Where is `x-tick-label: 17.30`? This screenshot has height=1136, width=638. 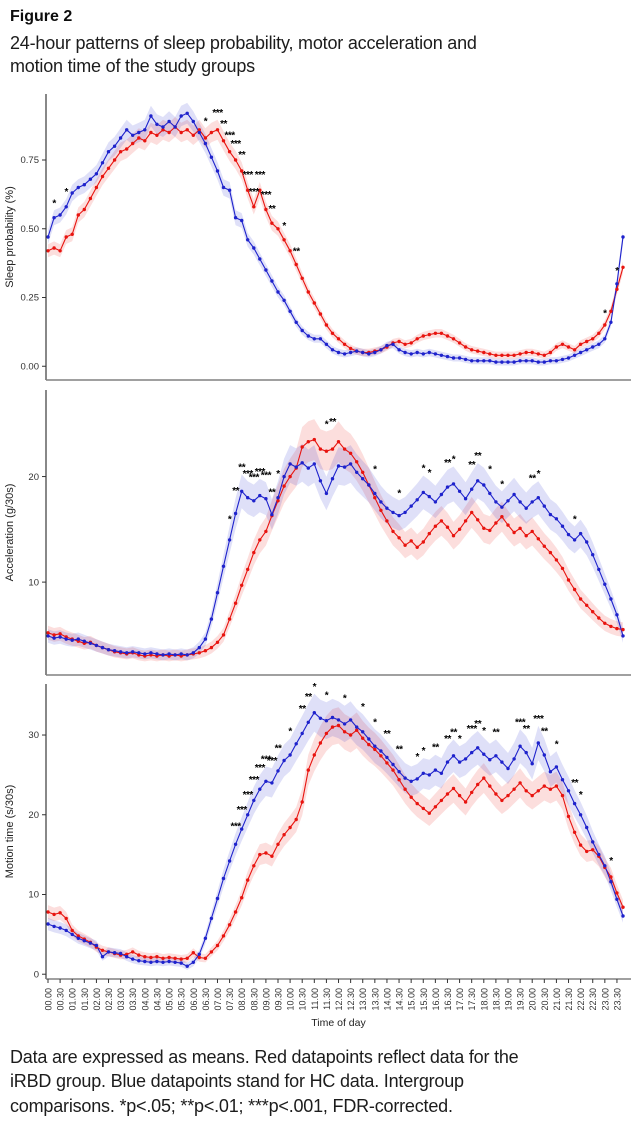
x-tick-label: 17.30 is located at coordinates (472, 999).